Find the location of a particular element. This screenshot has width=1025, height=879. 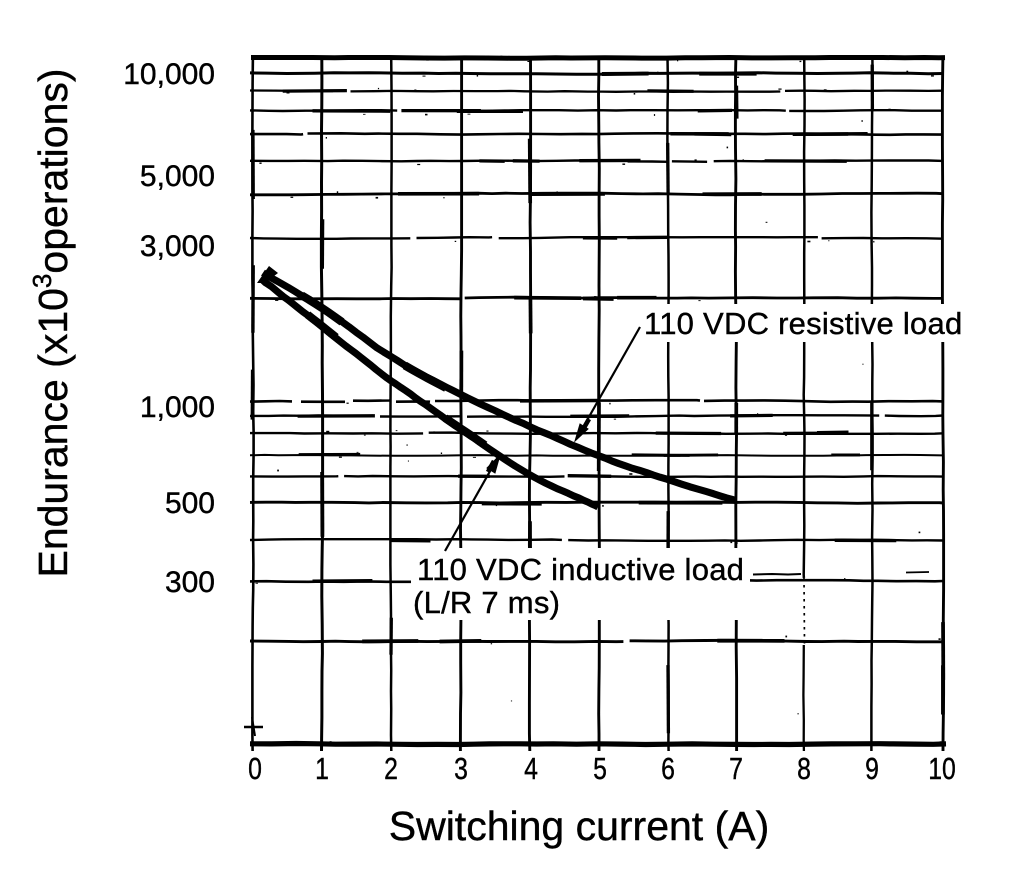

svg-text: 10,000 is located at coordinates (169, 74).